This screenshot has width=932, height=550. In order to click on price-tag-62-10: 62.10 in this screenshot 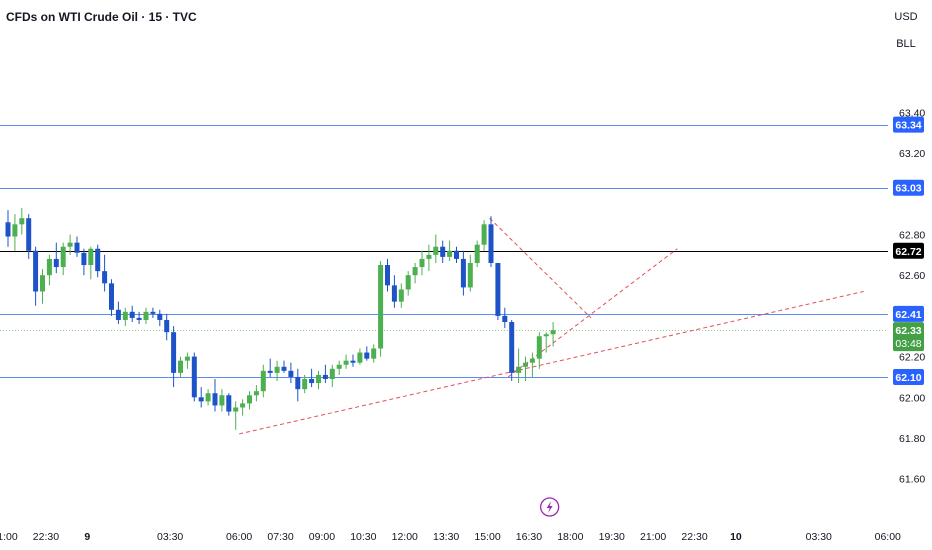, I will do `click(908, 376)`.